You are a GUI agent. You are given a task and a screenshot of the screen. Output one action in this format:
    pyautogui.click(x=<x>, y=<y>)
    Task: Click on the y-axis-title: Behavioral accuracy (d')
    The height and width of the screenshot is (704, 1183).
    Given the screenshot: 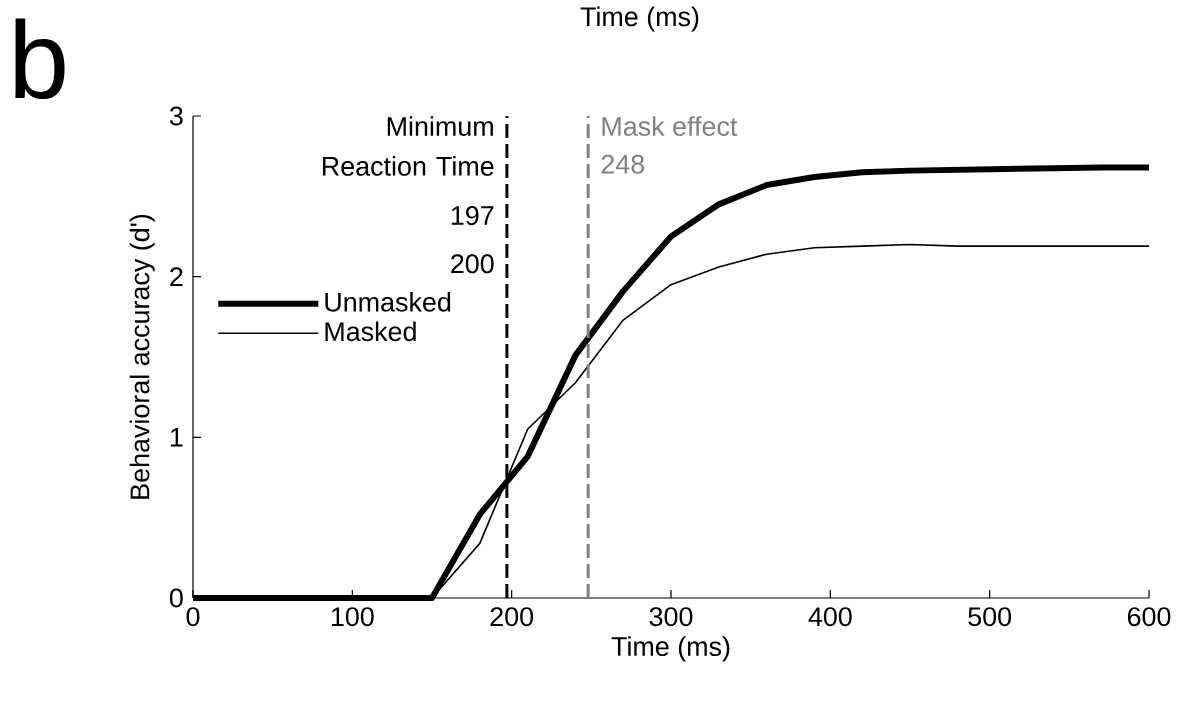 What is the action you would take?
    pyautogui.click(x=142, y=356)
    